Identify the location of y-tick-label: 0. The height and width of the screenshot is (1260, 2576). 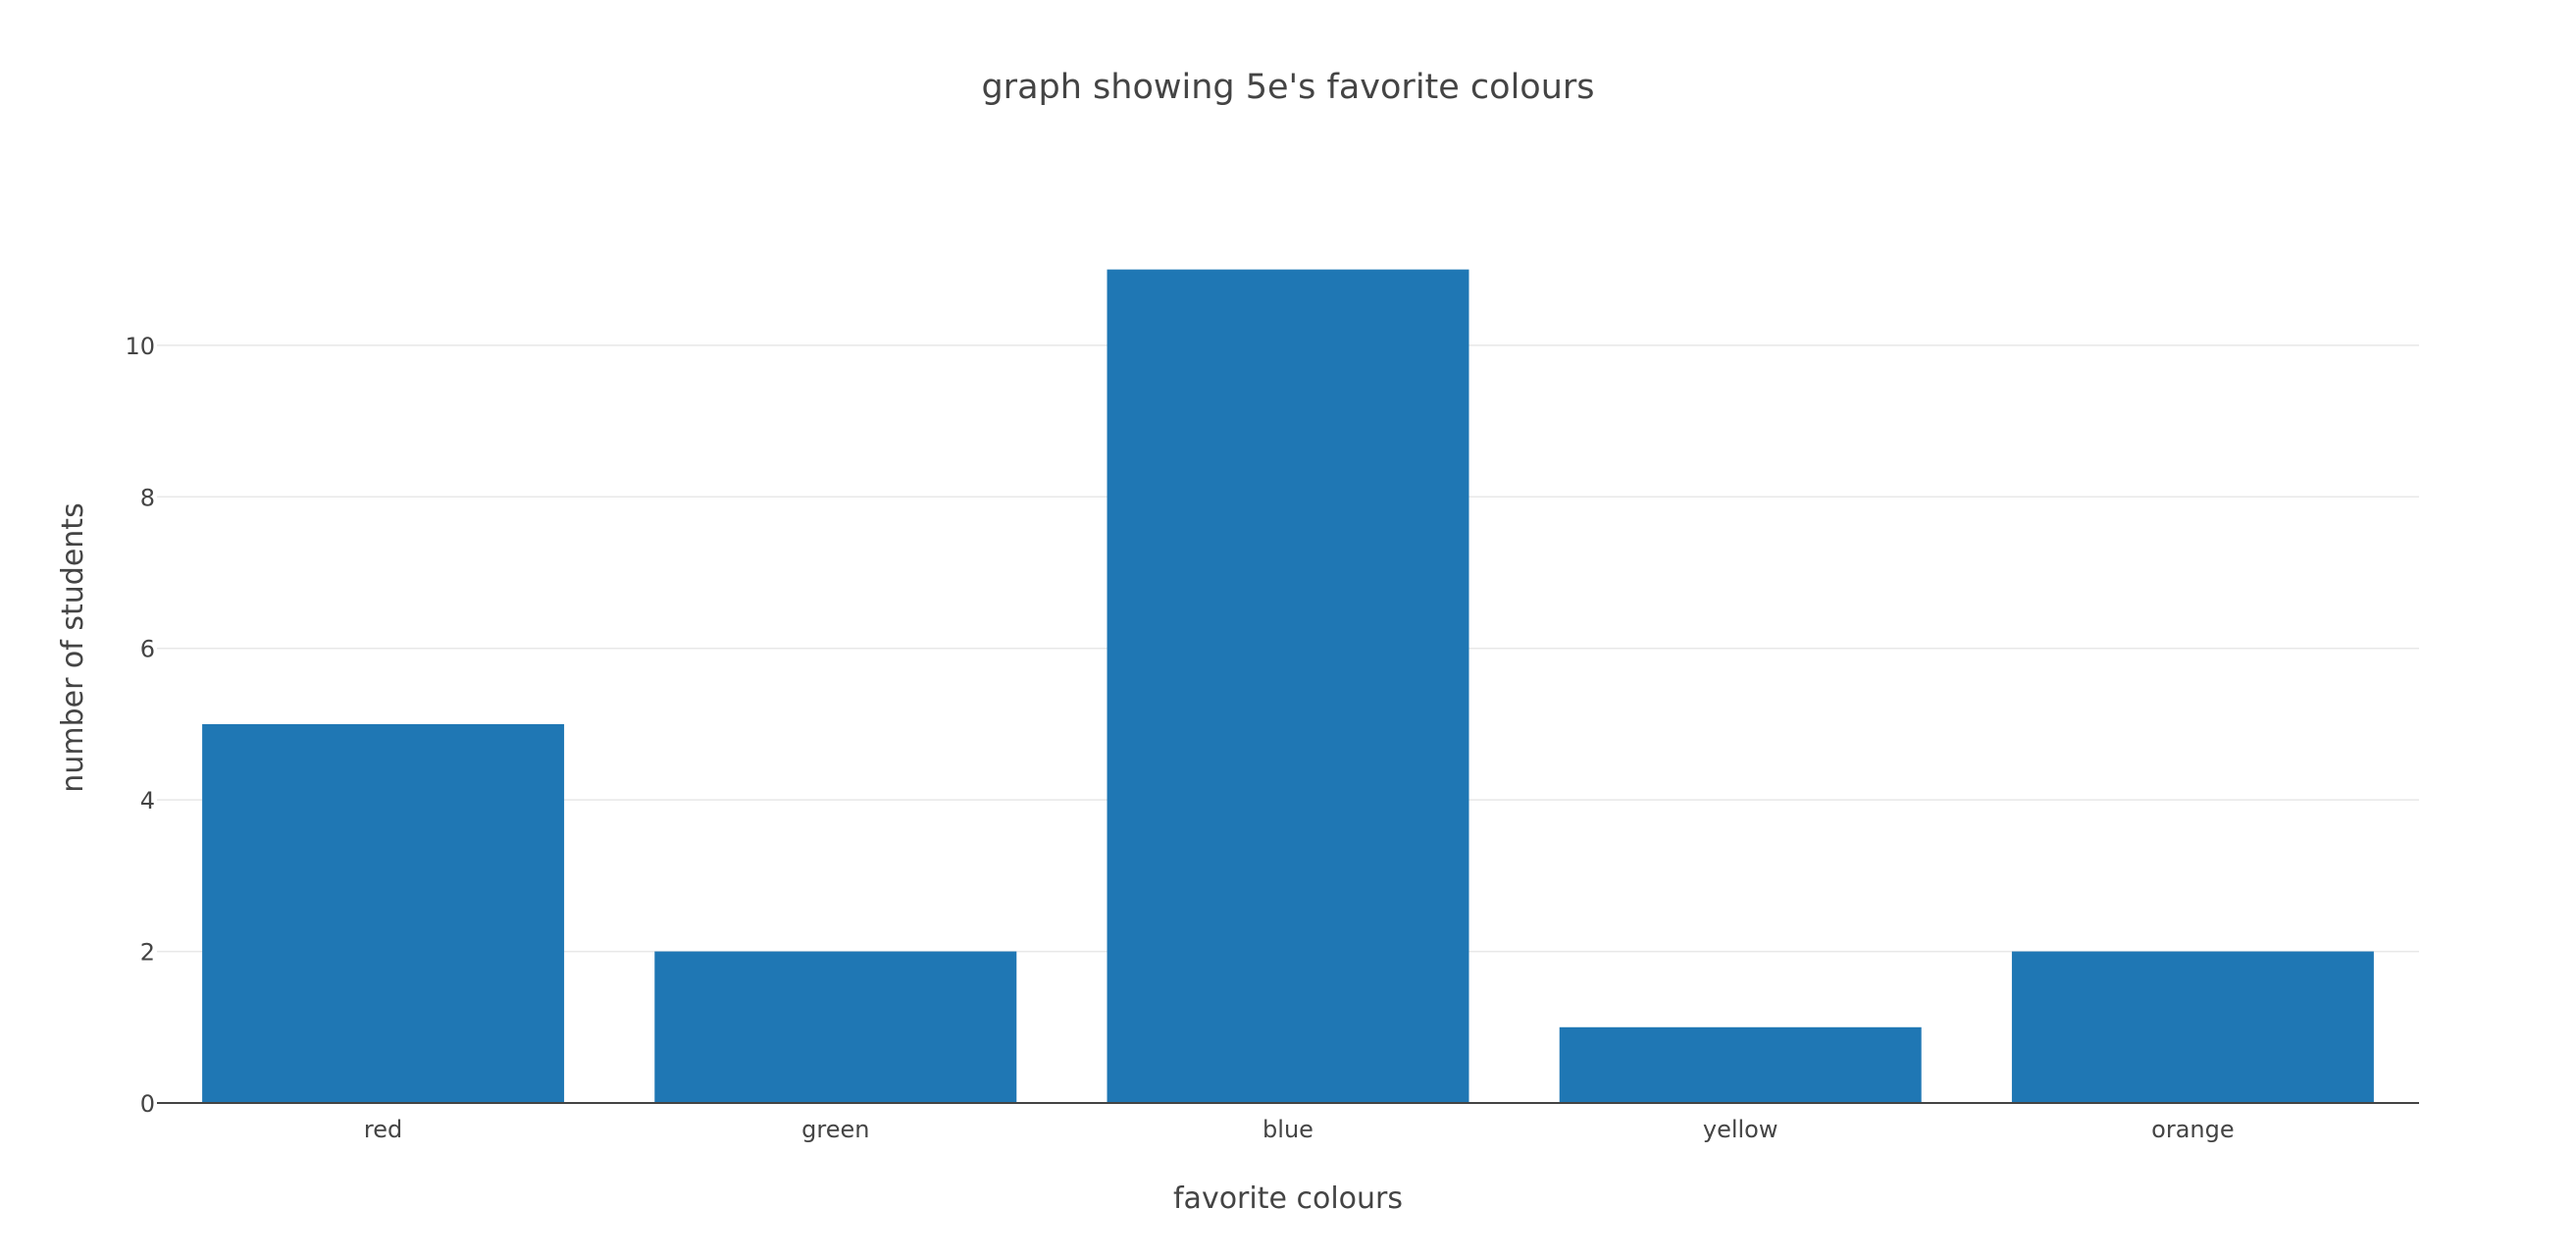
(147, 1104).